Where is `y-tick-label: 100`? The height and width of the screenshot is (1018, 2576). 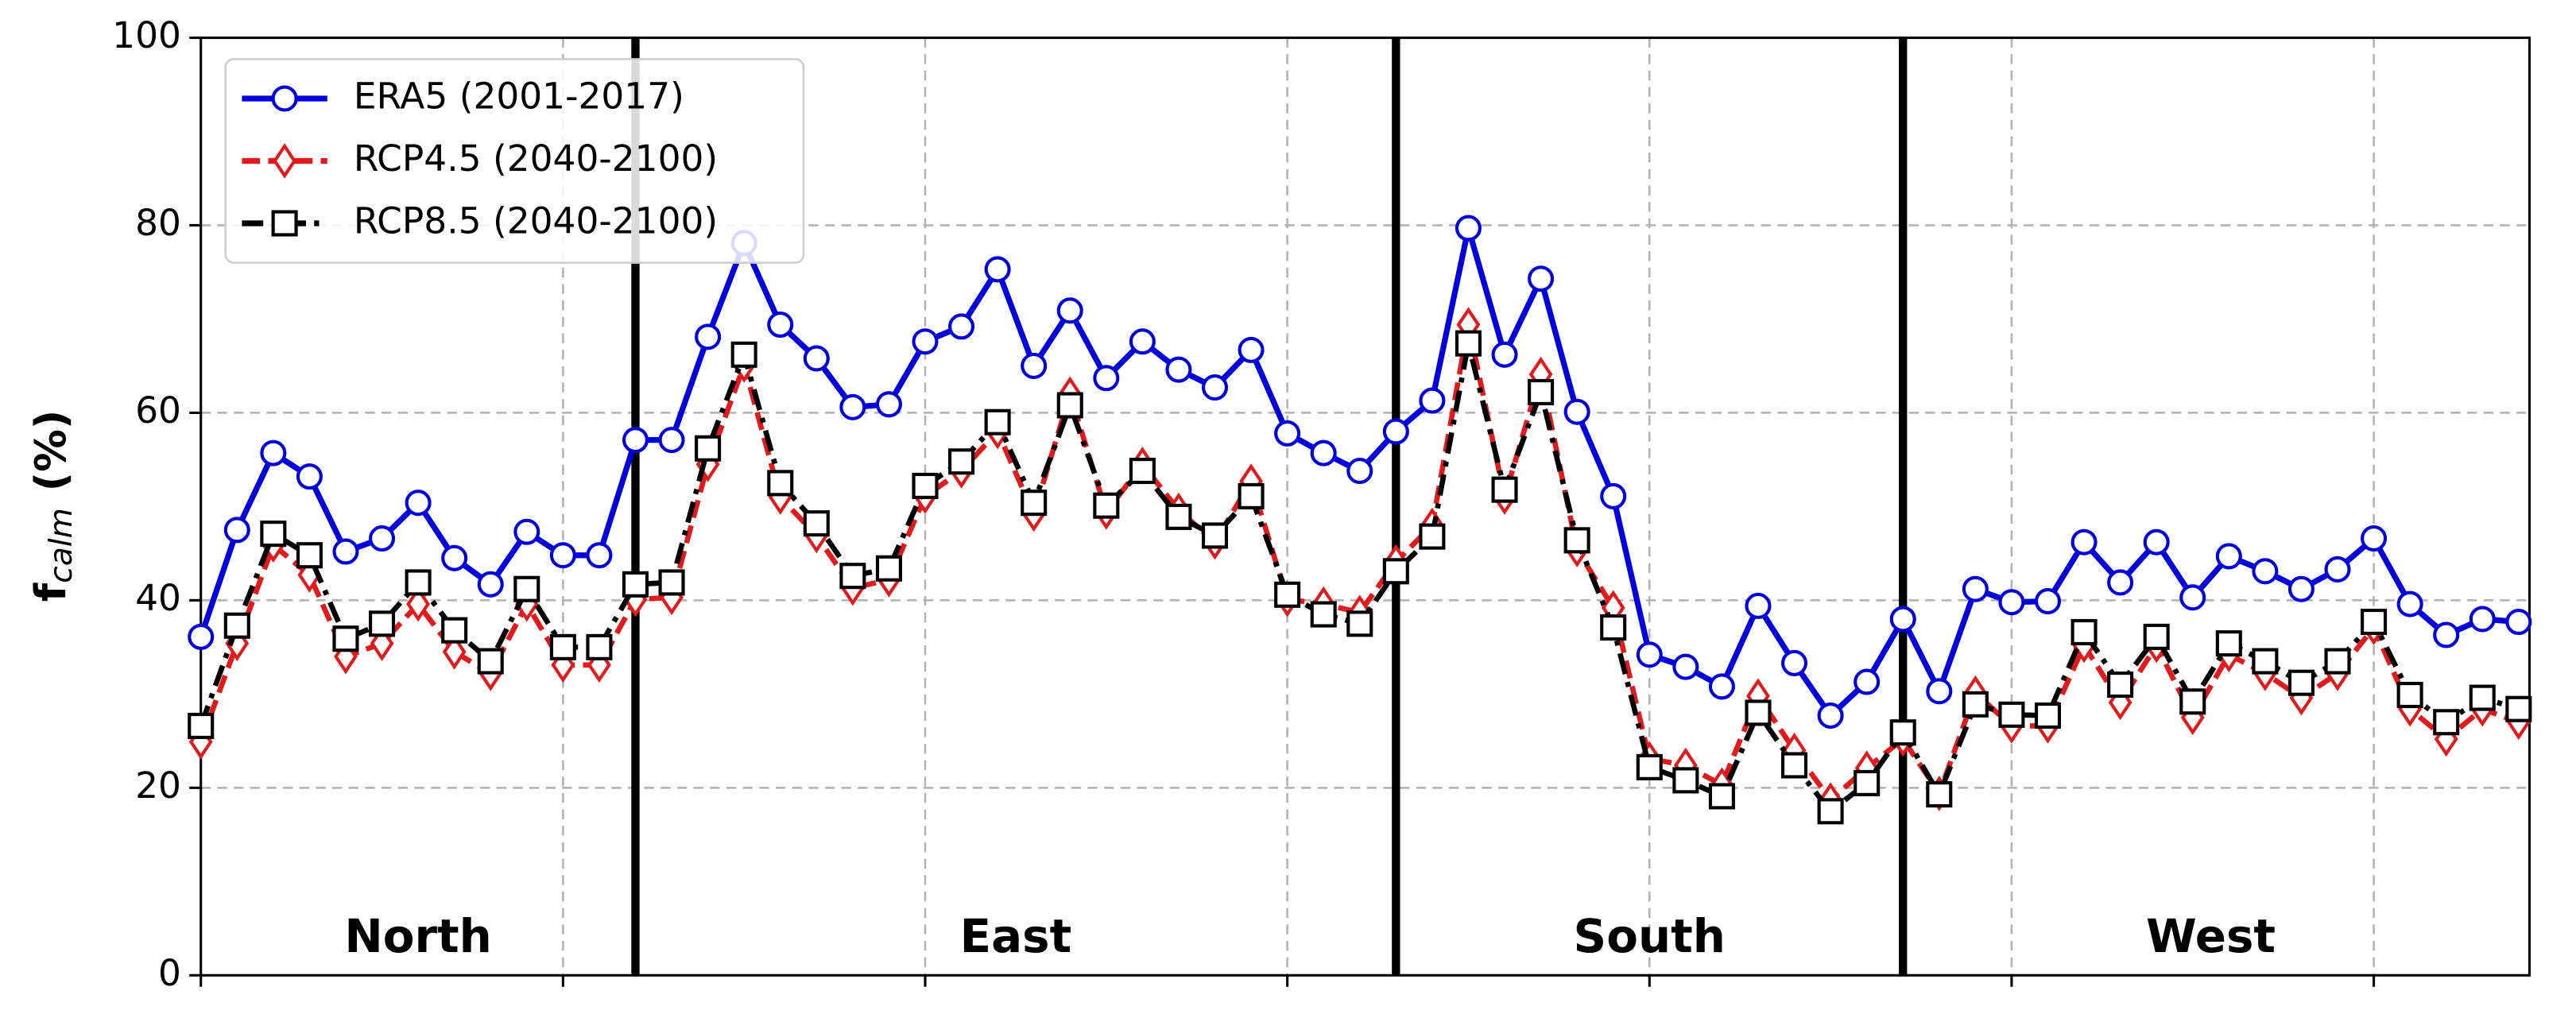
y-tick-label: 100 is located at coordinates (146, 35).